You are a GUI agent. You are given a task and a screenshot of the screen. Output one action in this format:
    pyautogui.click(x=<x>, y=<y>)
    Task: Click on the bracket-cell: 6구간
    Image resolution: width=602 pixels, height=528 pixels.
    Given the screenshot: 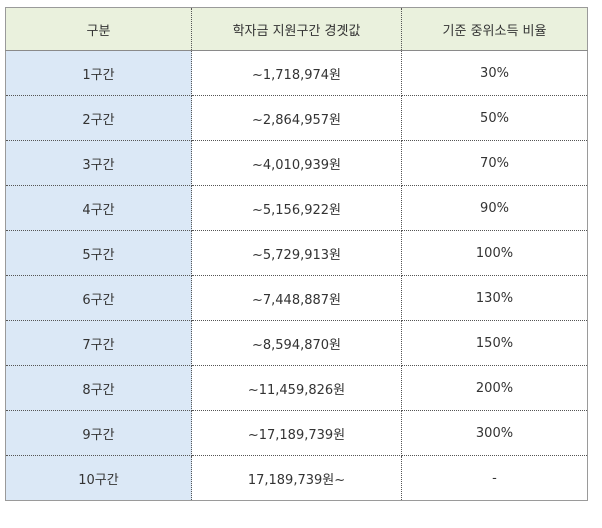 What is the action you would take?
    pyautogui.click(x=98, y=298)
    